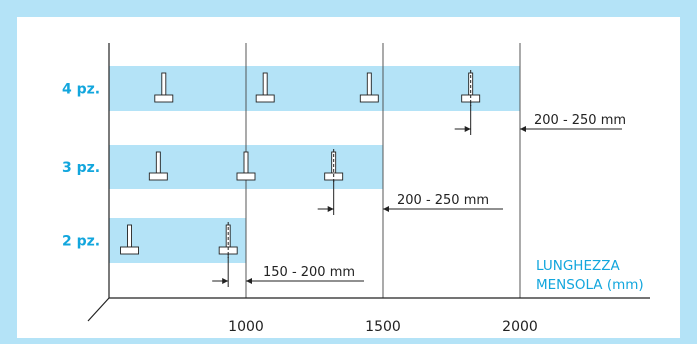 The width and height of the screenshot is (697, 344). I want to click on frame-top, so click(348, 8).